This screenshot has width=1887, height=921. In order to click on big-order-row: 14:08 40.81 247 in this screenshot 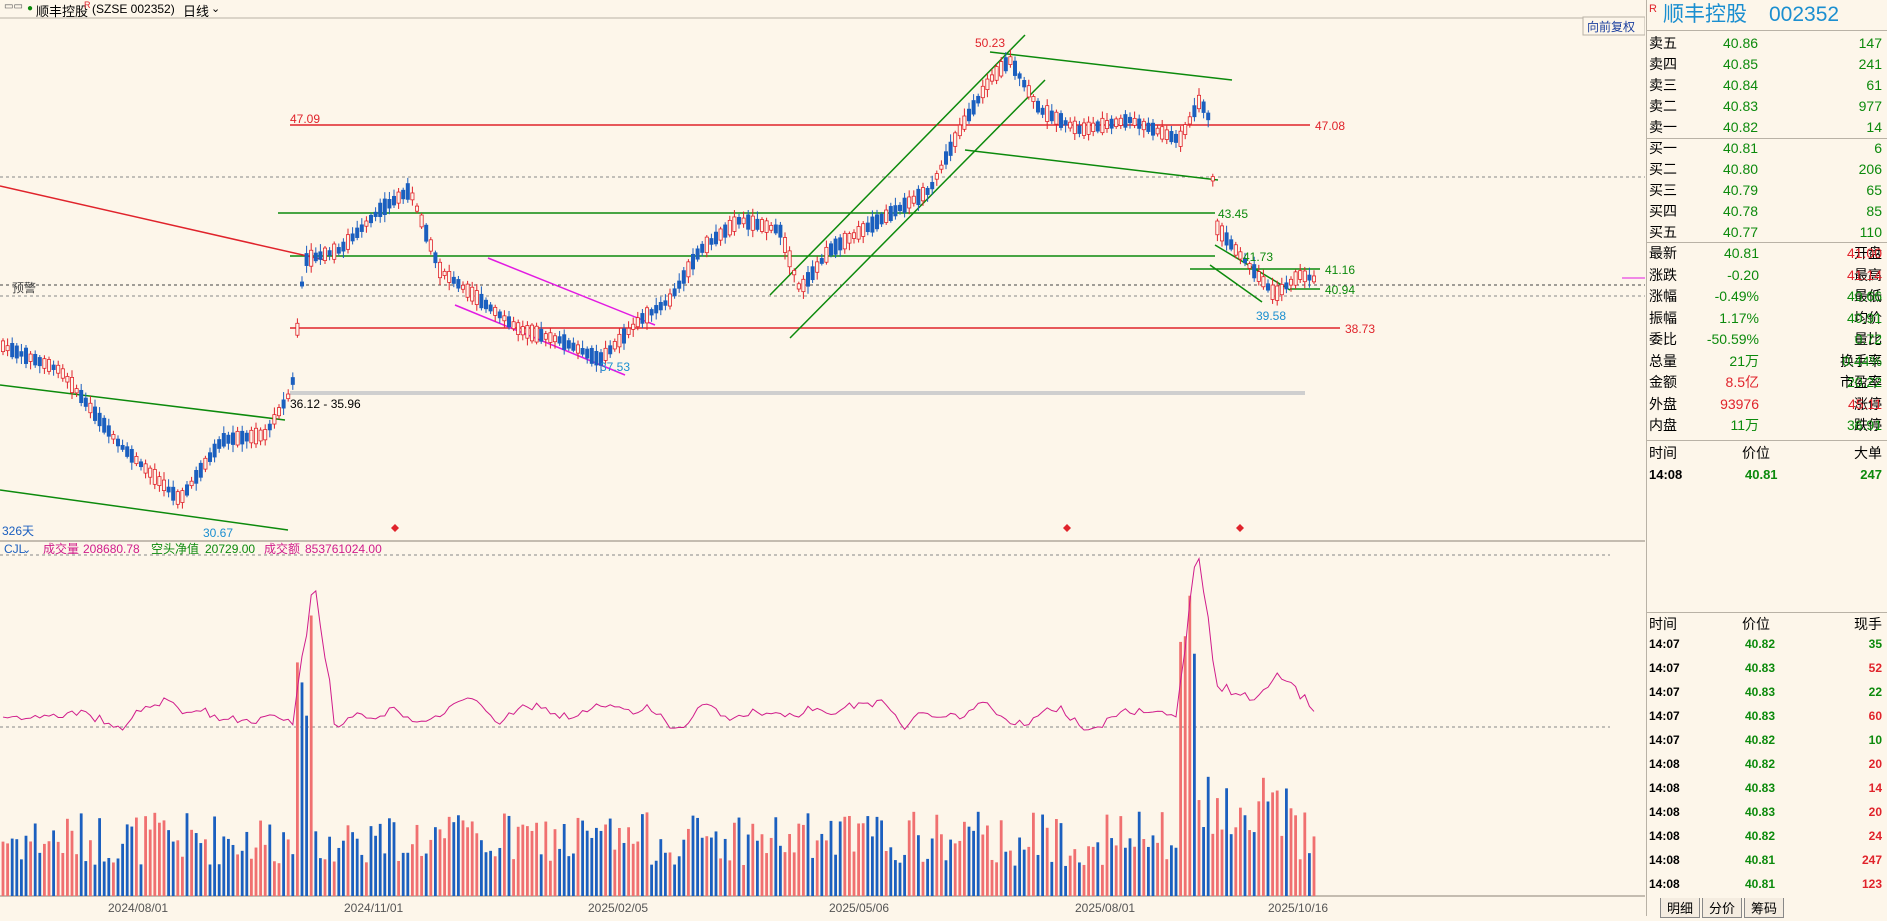, I will do `click(1767, 474)`.